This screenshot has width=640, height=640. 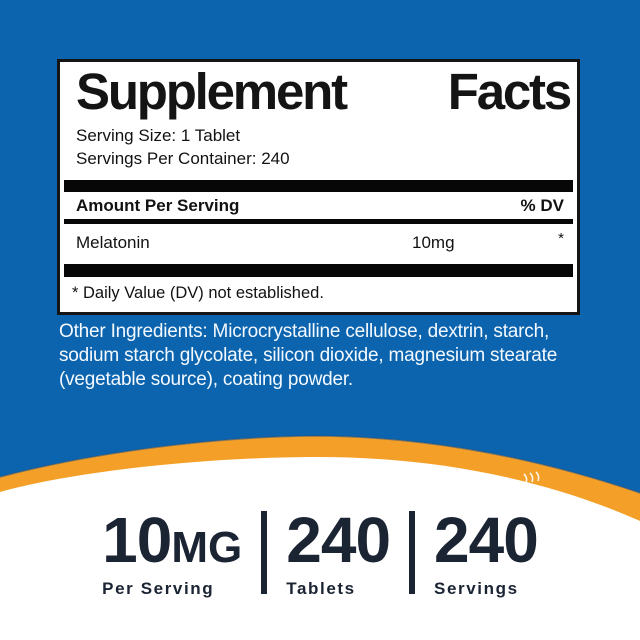 I want to click on stat-dose-unit: MG, so click(x=207, y=547).